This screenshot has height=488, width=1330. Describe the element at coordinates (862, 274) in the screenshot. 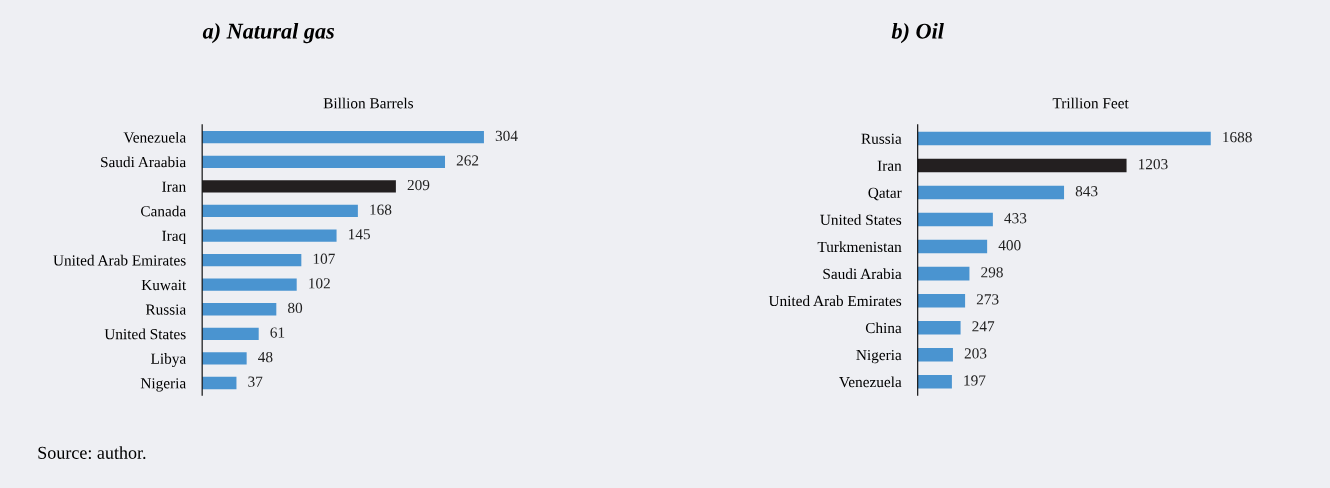

I see `y-tick-label: Saudi Arabia` at that location.